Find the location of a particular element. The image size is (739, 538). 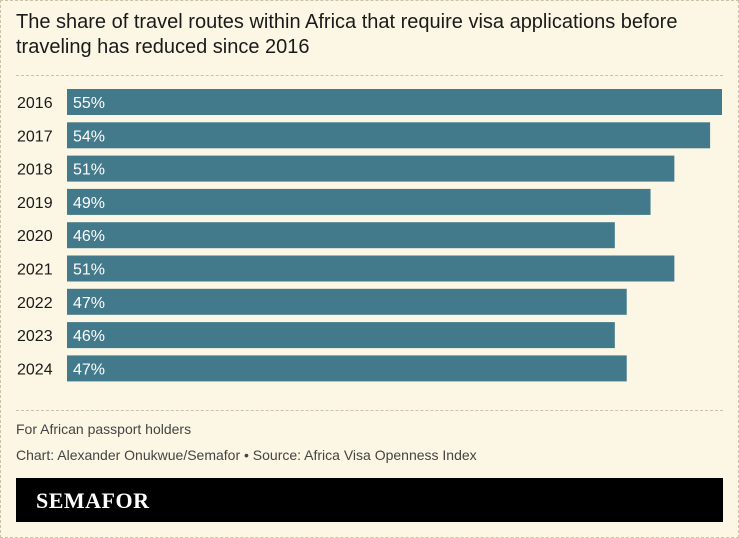

category-label: 2022 is located at coordinates (35, 303).